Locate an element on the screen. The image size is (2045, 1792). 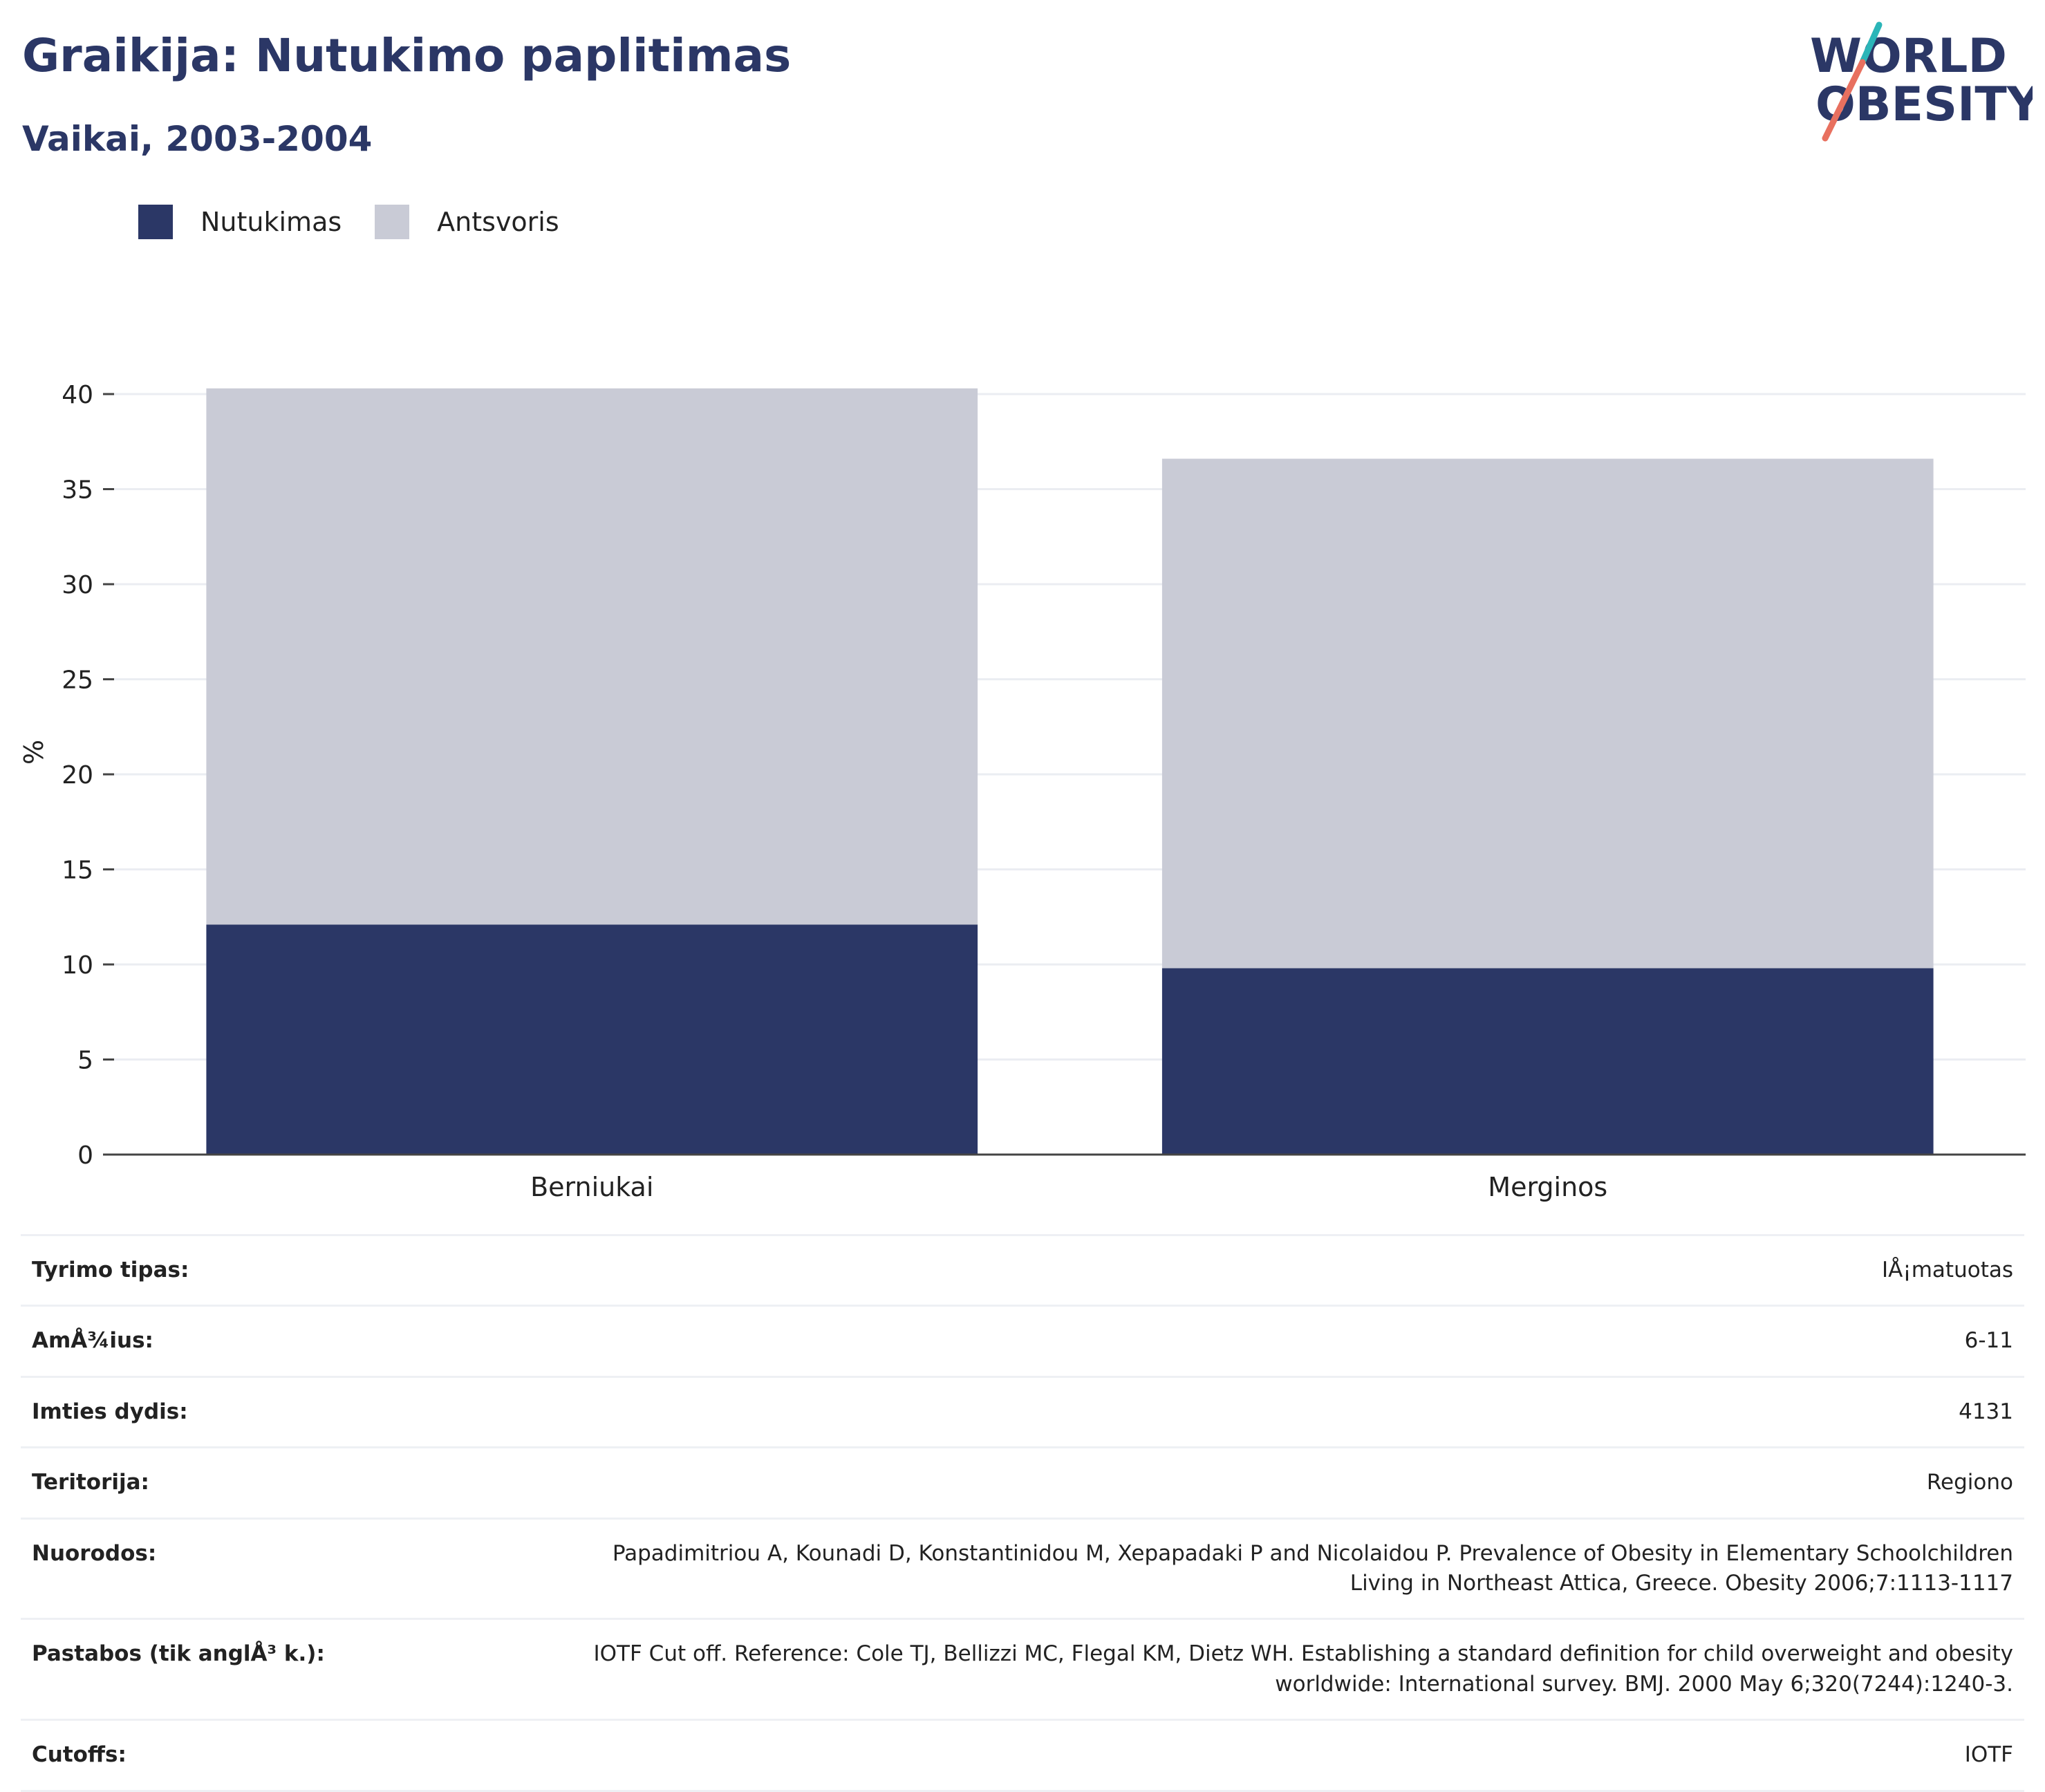
info-row: Imties dydis: 4131 is located at coordinates (1022, 1412).